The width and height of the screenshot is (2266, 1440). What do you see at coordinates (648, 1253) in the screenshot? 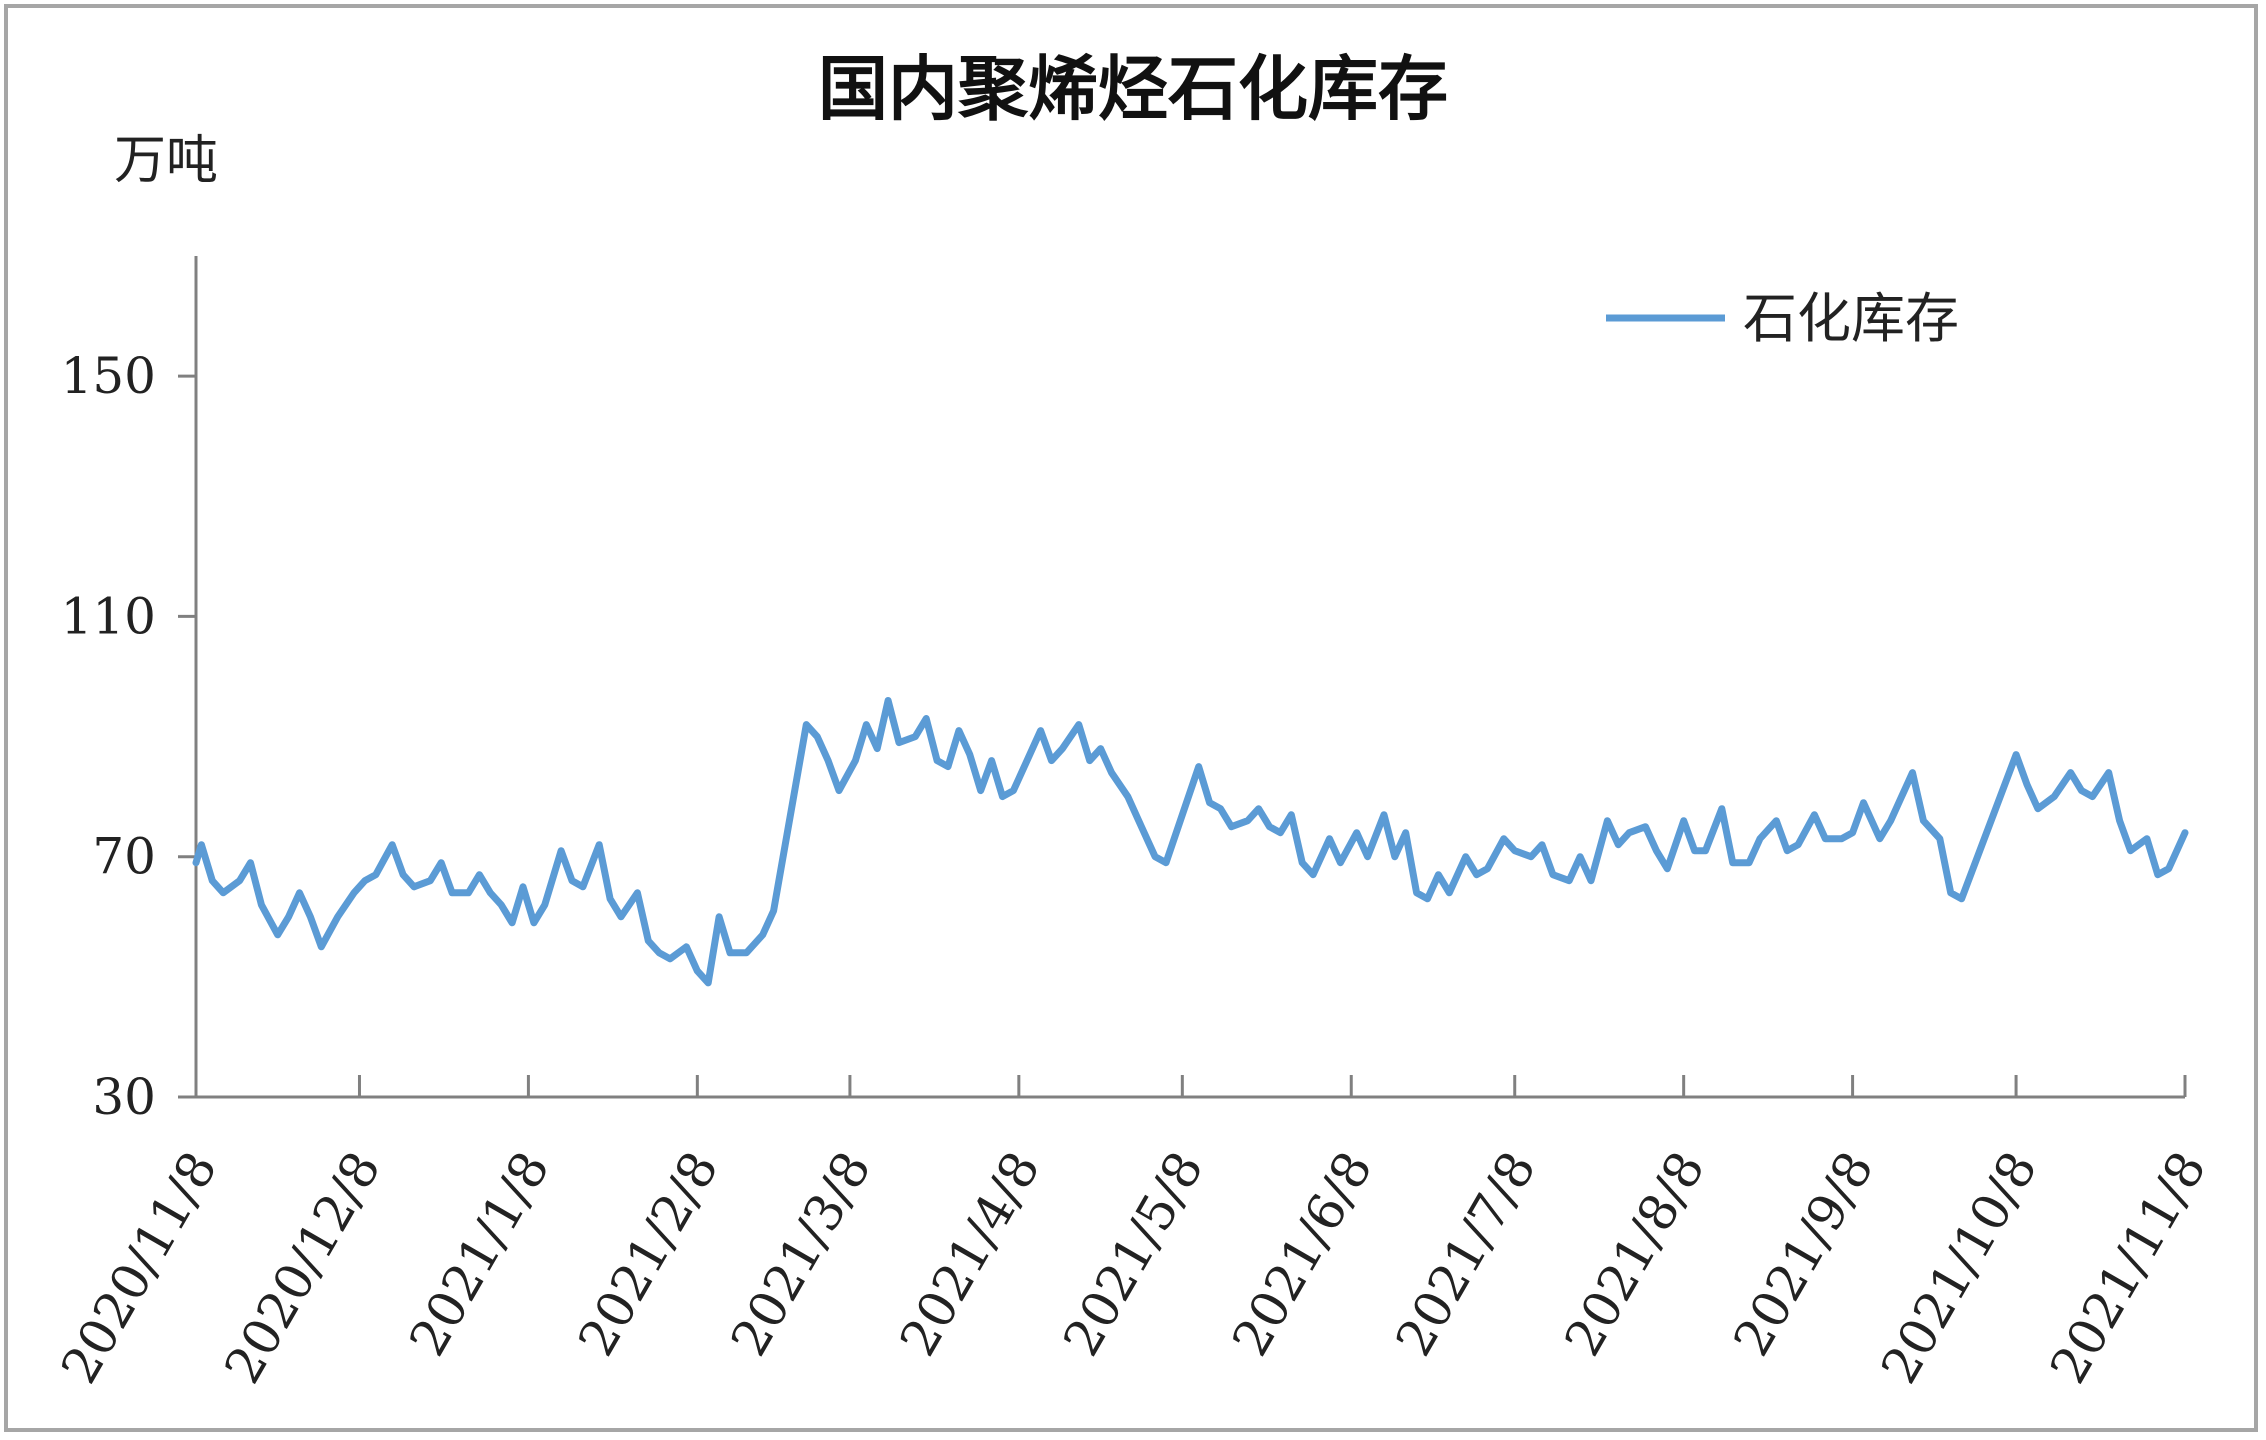
I see `x-tick-label: 2021/2/8` at bounding box center [648, 1253].